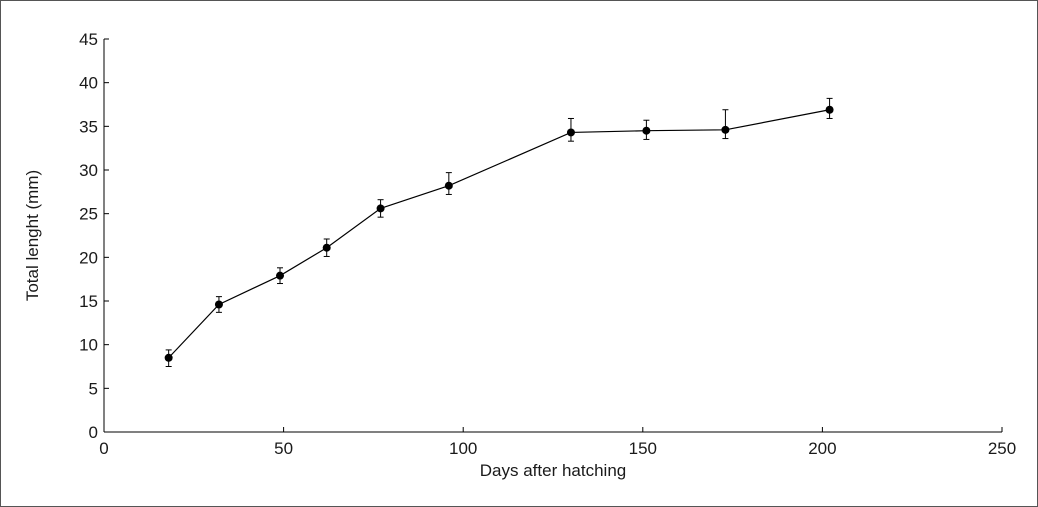 This screenshot has height=507, width=1038. Describe the element at coordinates (1002, 448) in the screenshot. I see `x-tick-label: 250` at that location.